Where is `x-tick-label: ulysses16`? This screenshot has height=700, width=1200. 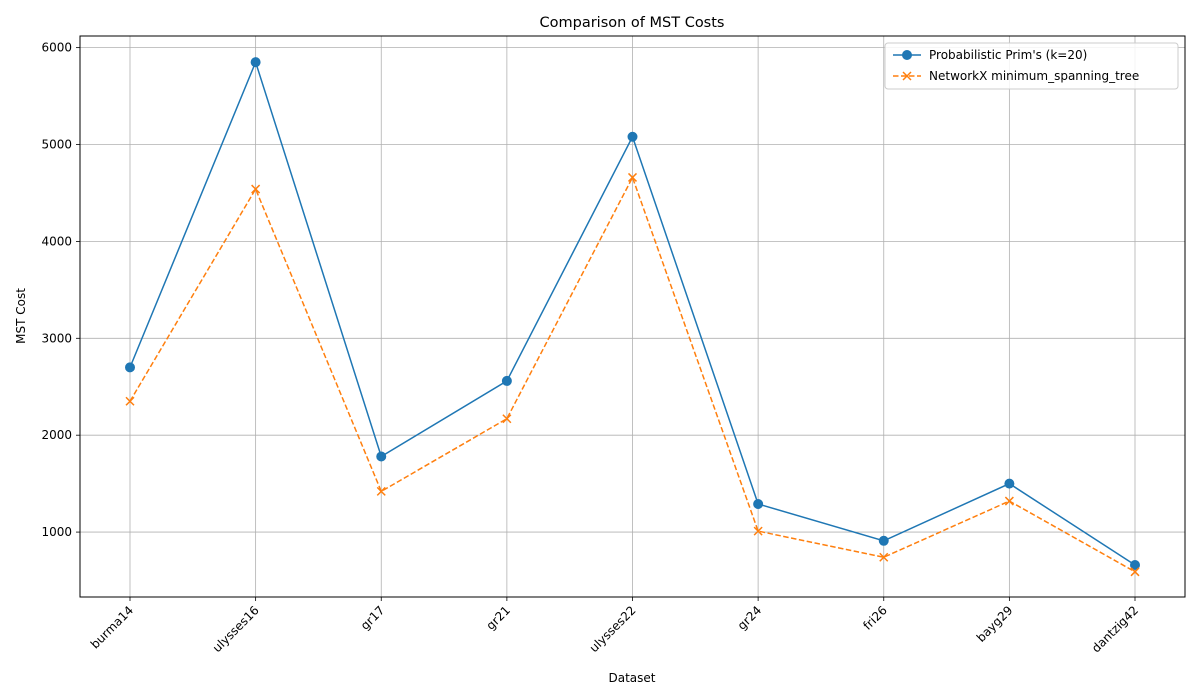
x-tick-label: ulysses16 is located at coordinates (236, 629).